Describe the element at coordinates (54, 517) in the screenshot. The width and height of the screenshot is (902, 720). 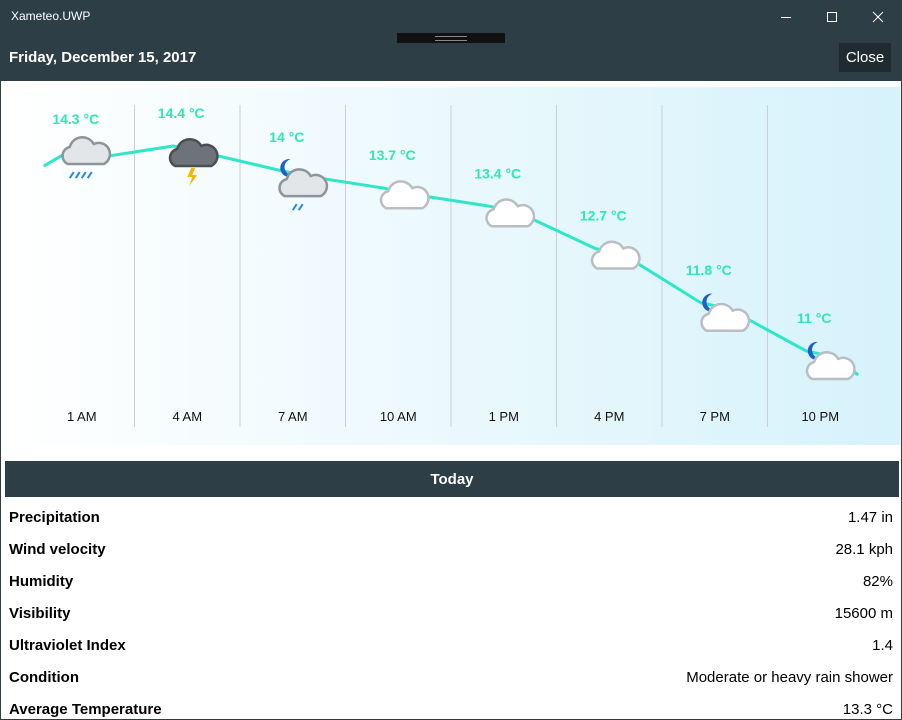
I see `stat-label: Precipitation` at that location.